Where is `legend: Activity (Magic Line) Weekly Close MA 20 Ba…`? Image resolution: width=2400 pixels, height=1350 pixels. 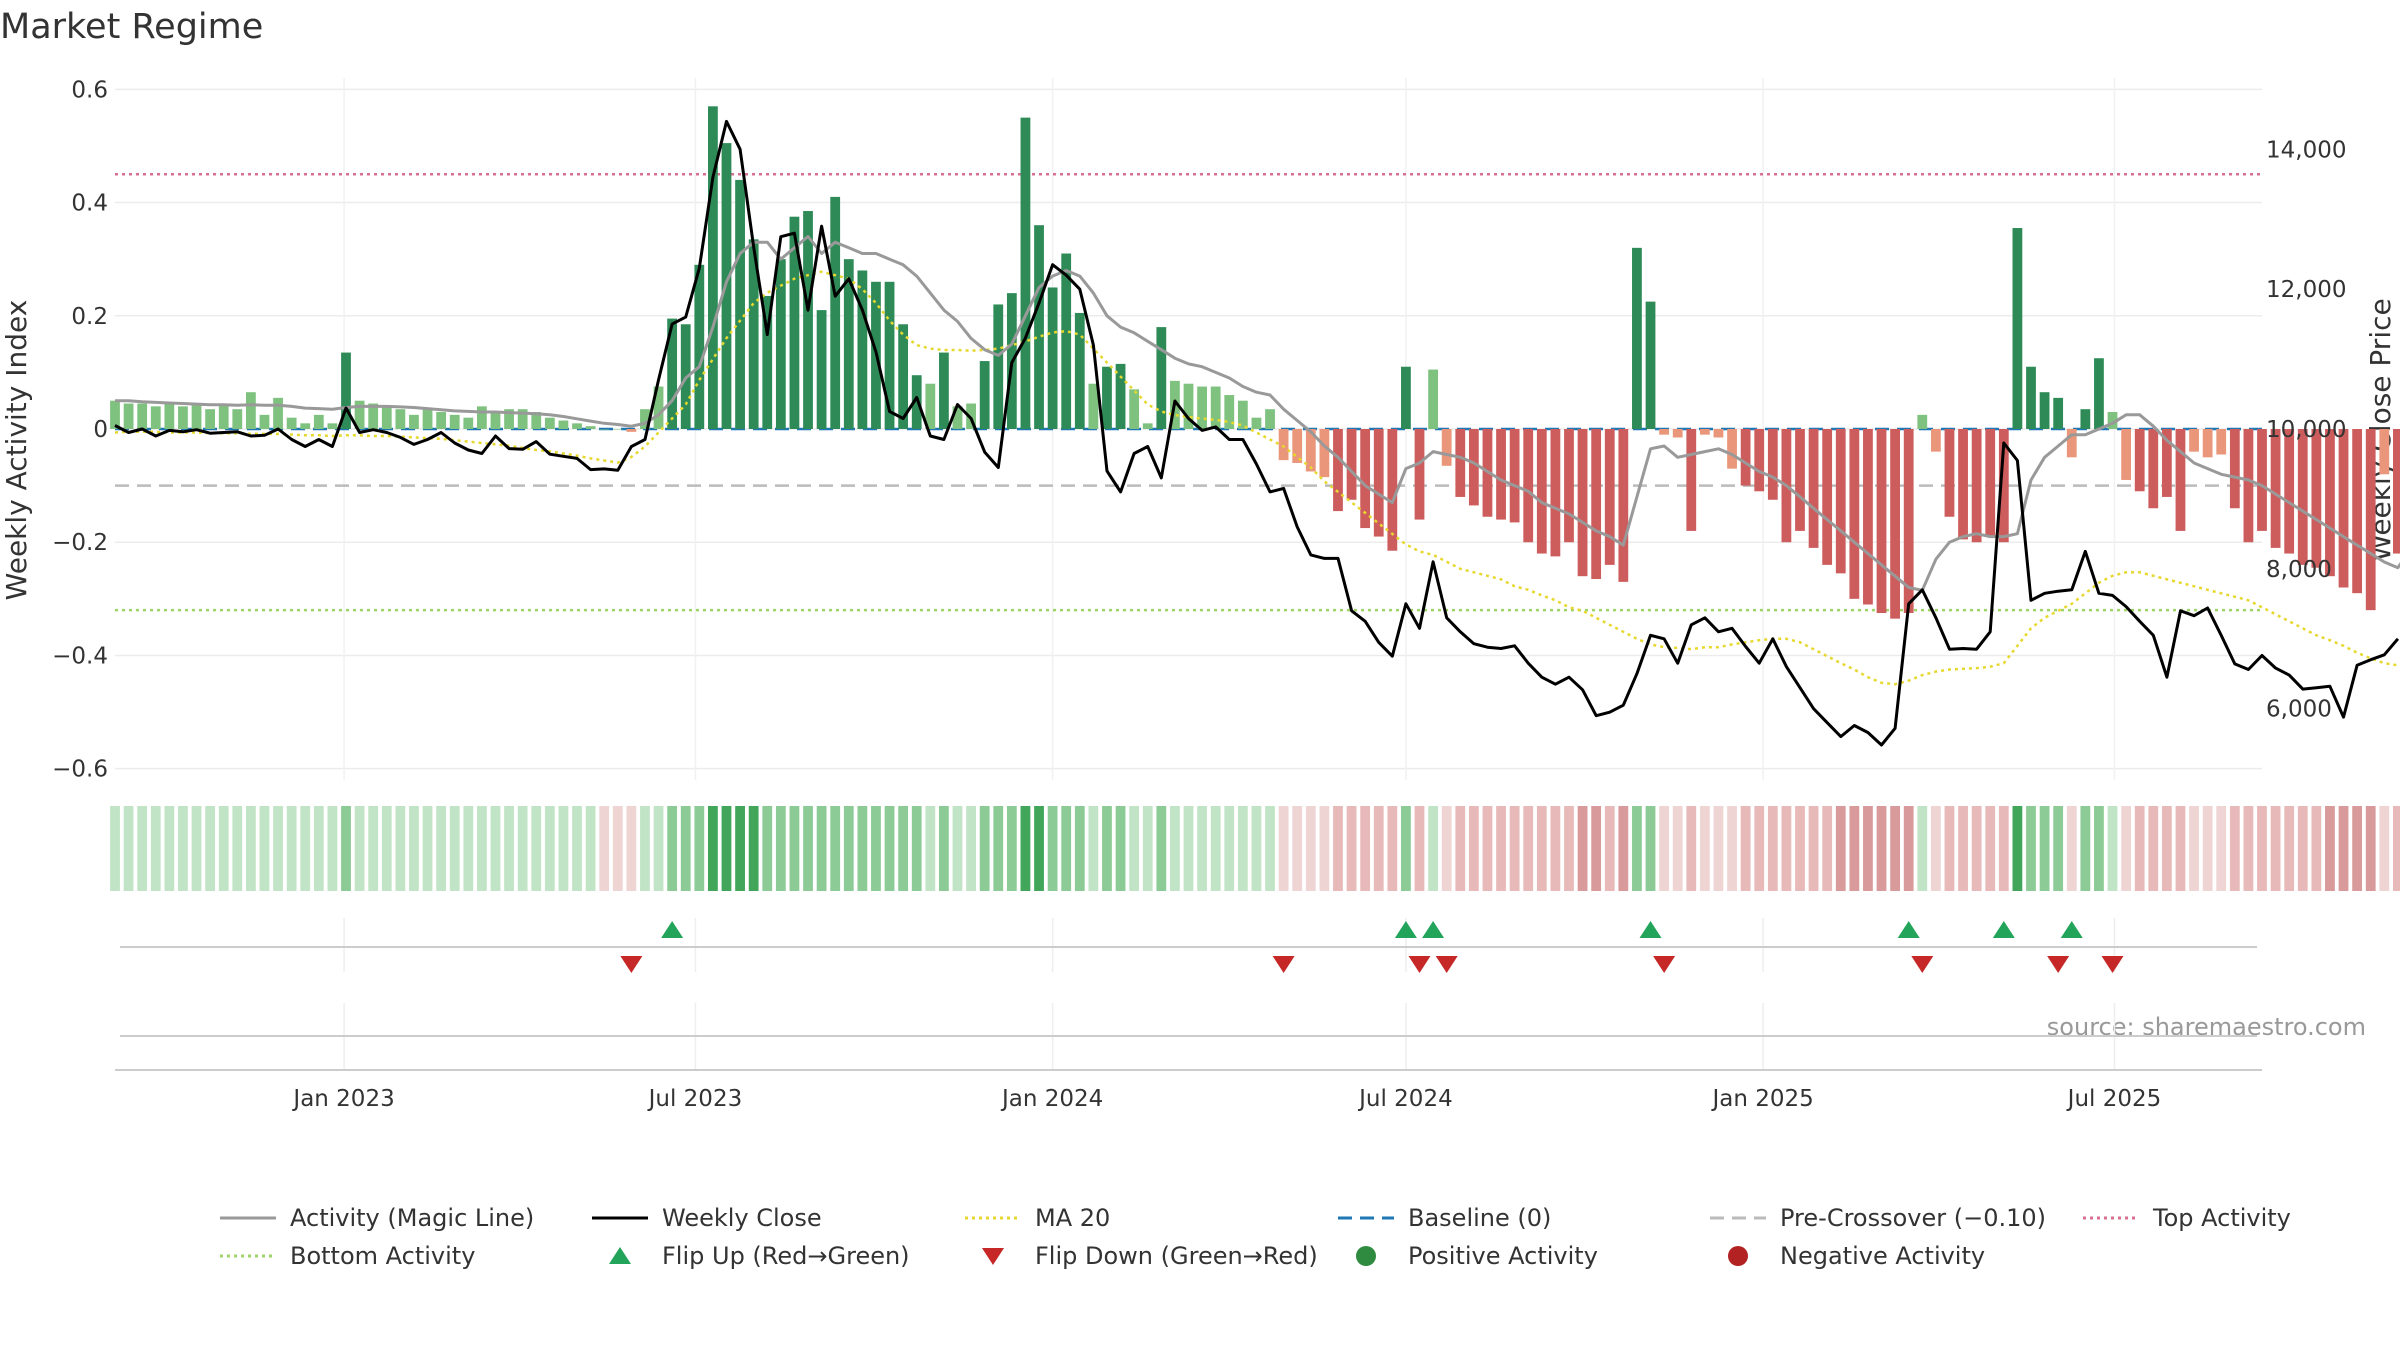
legend: Activity (Magic Line) Weekly Close MA 20 Ba… is located at coordinates (1255, 1237).